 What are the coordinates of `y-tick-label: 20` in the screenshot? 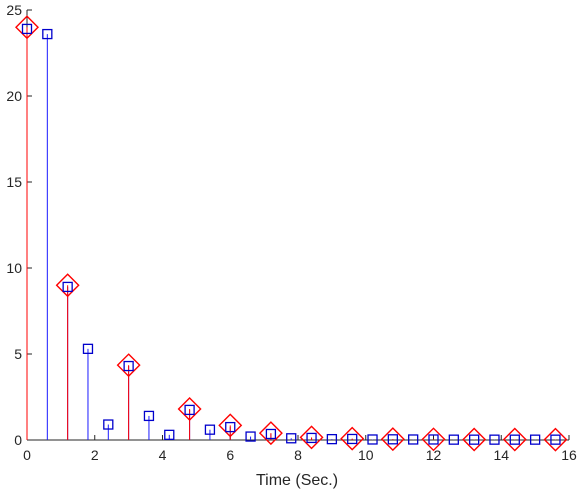 It's located at (14, 96).